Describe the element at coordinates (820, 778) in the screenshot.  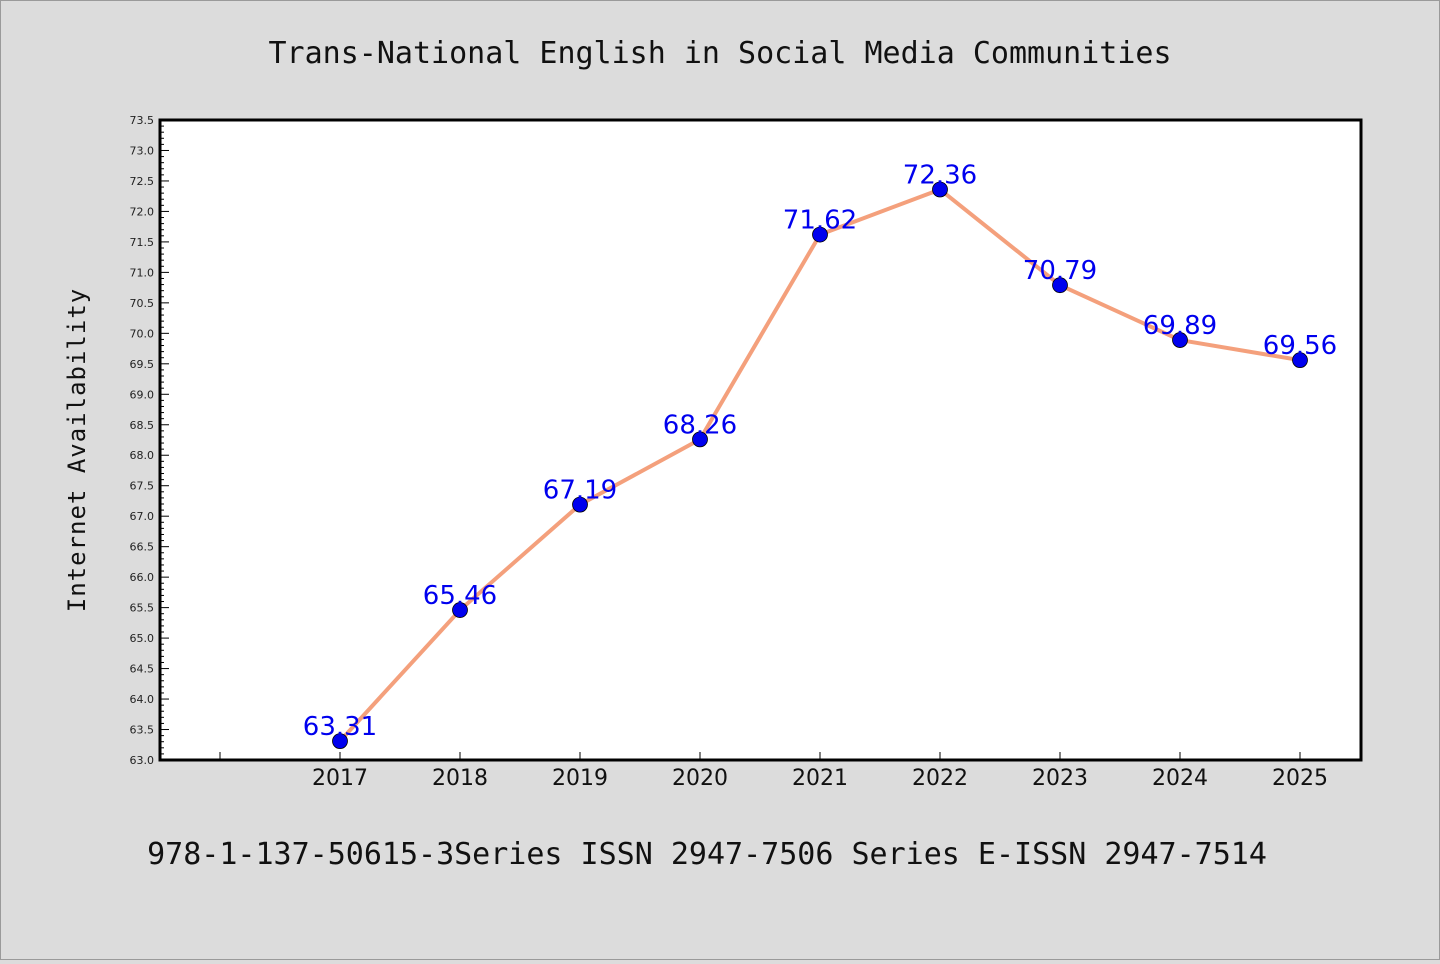
I see `x-tick-label: 2021` at that location.